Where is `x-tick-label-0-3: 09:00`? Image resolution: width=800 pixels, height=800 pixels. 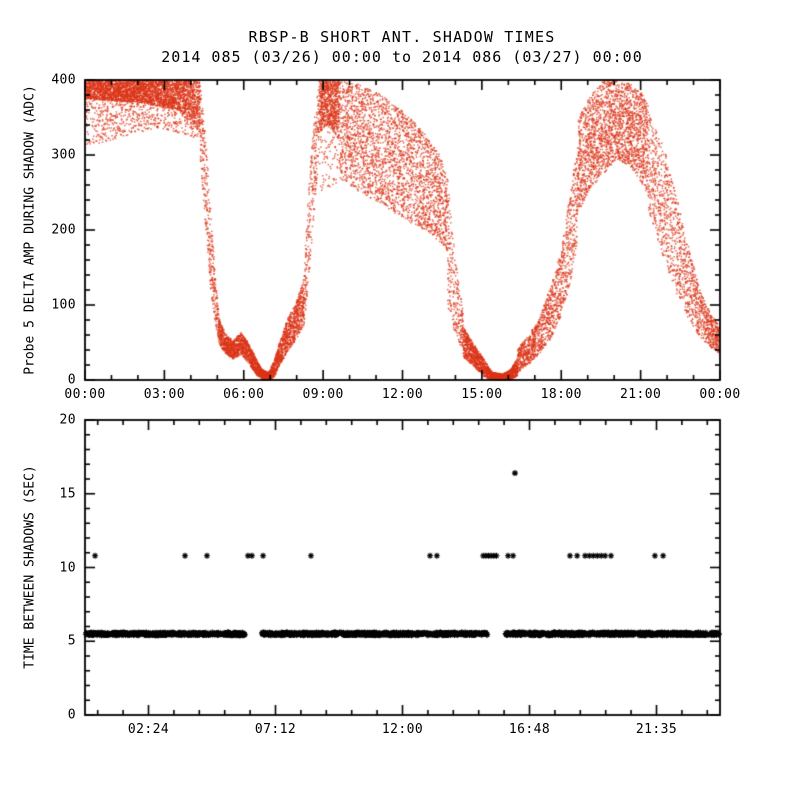
x-tick-label-0-3: 09:00 is located at coordinates (323, 394).